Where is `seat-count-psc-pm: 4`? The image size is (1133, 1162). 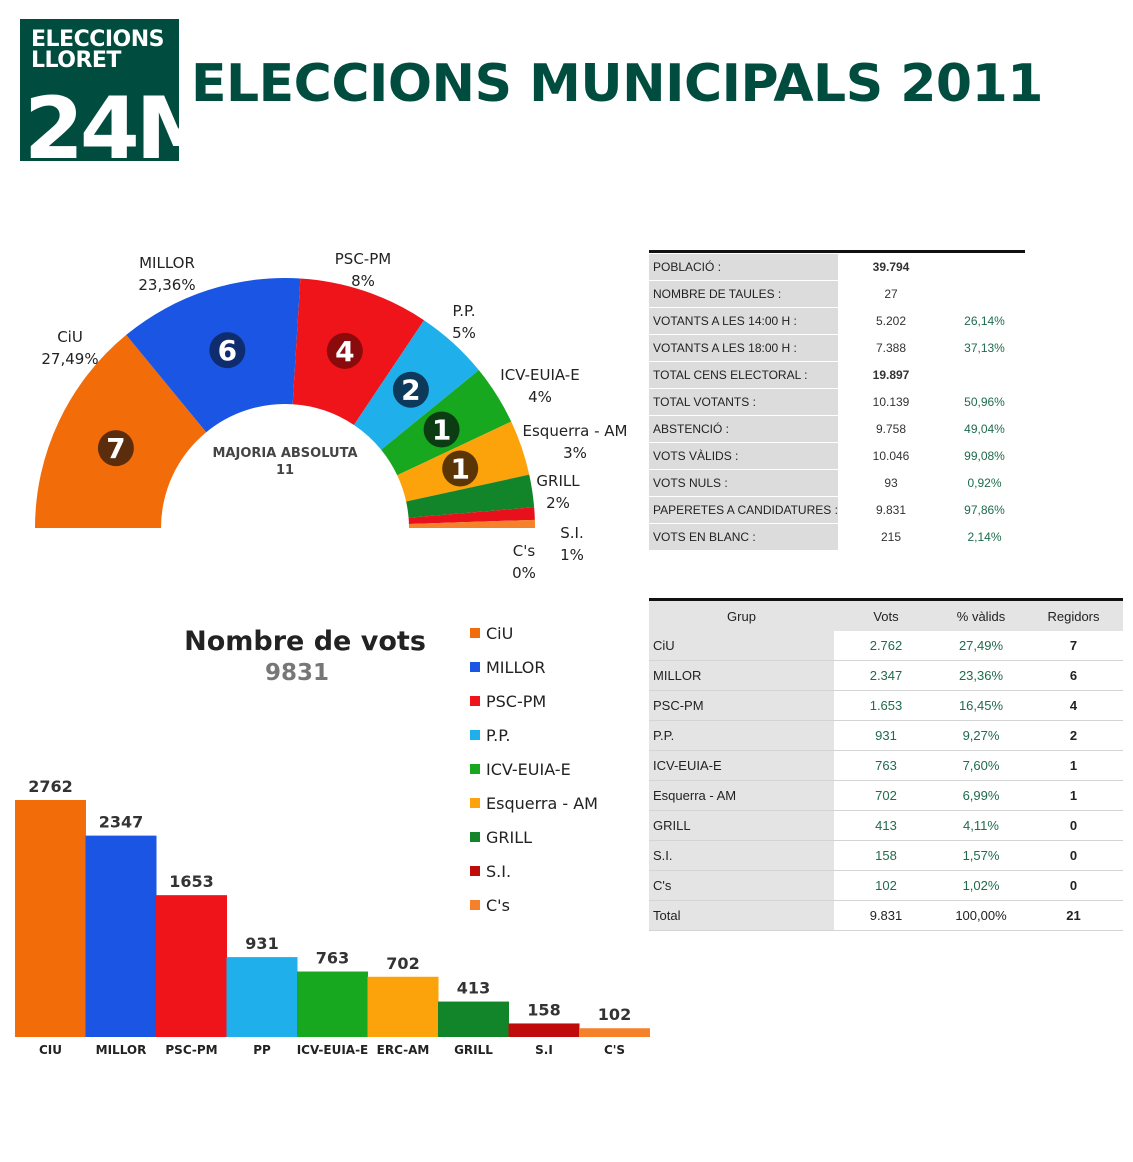 seat-count-psc-pm: 4 is located at coordinates (344, 351).